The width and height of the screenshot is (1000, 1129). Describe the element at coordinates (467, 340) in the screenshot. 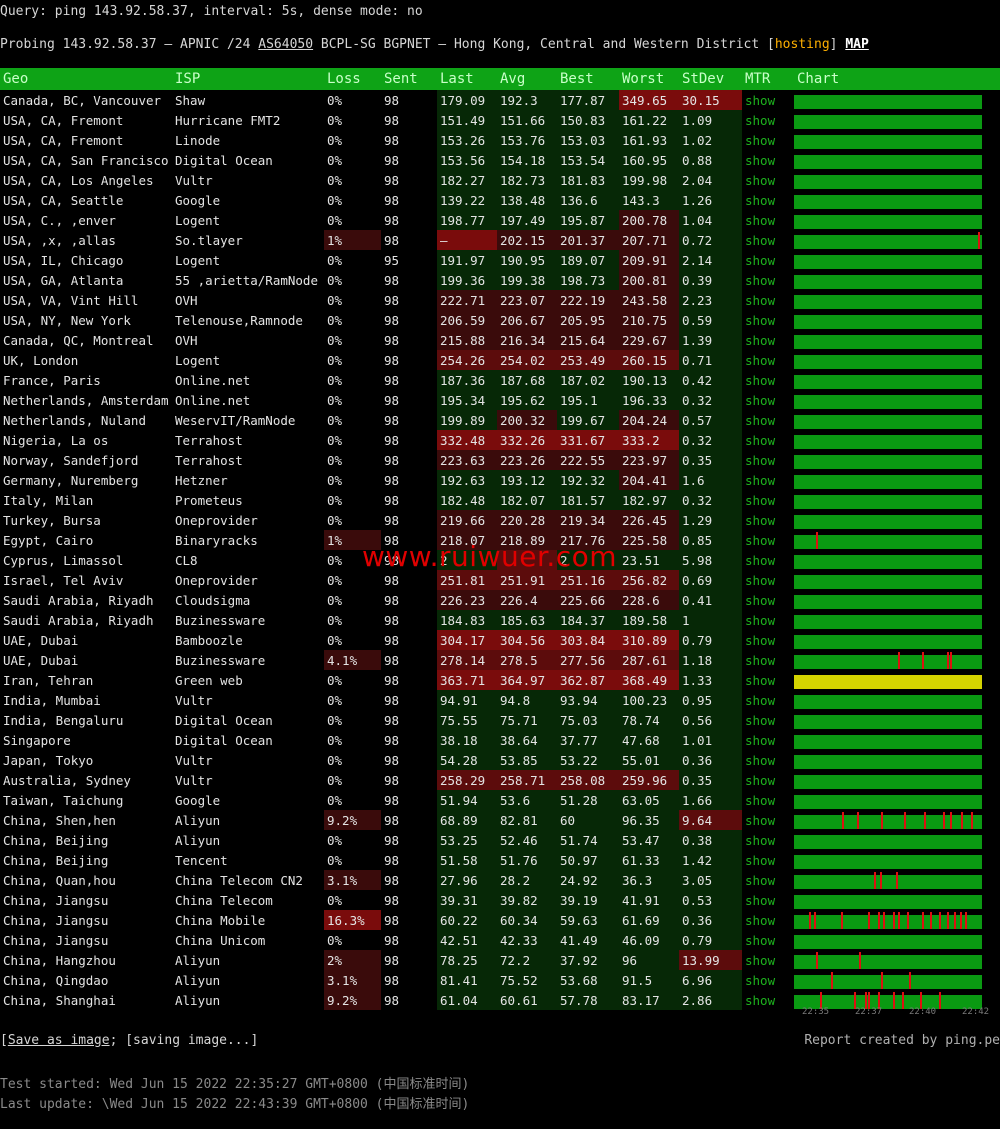

I see `cell-last: 215.88` at that location.